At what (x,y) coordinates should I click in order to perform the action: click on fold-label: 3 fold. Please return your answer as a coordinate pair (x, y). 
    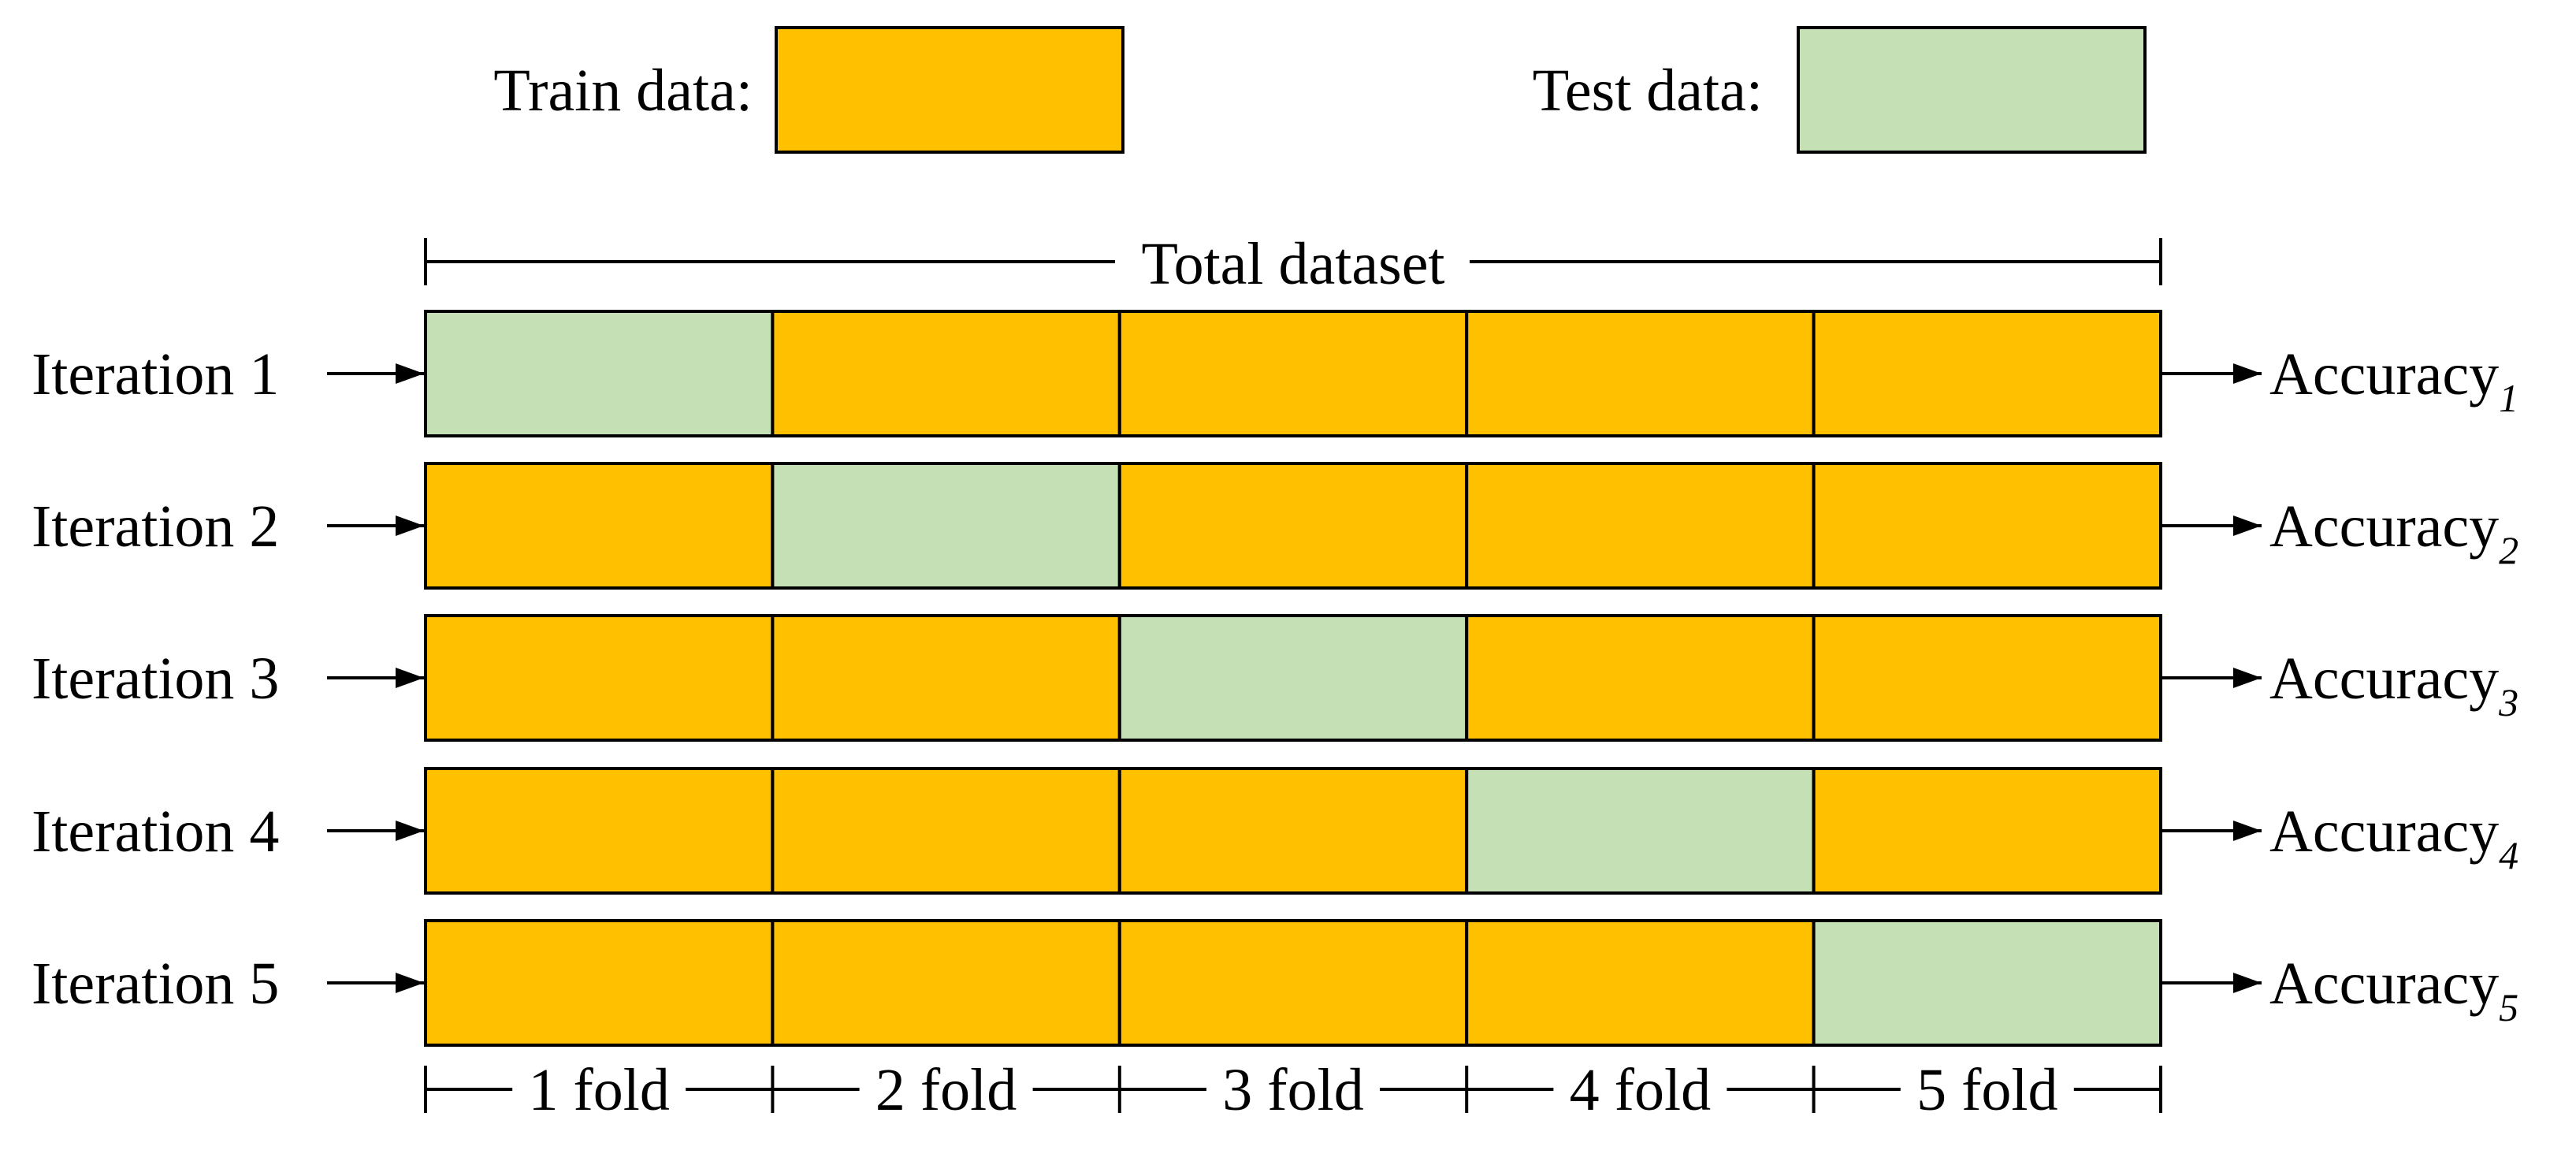
    Looking at the image, I should click on (1292, 1090).